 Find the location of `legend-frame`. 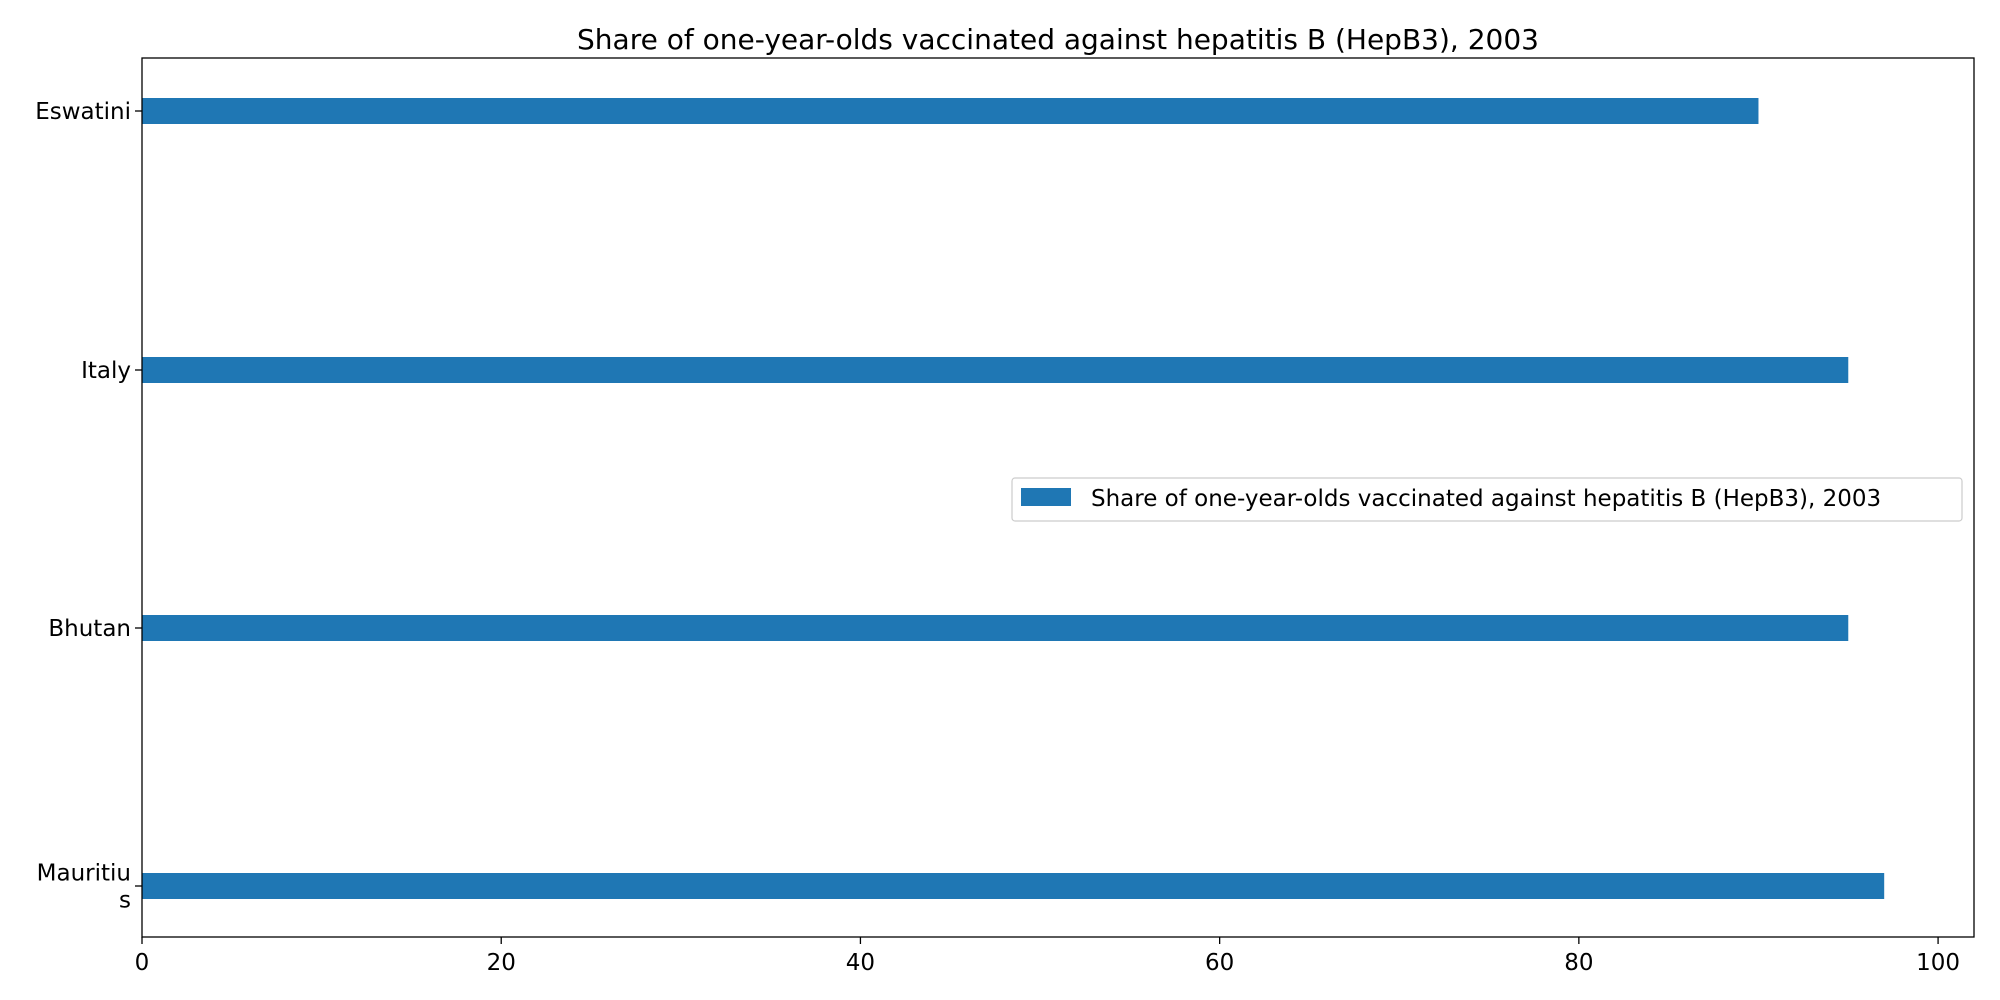

legend-frame is located at coordinates (1487, 499).